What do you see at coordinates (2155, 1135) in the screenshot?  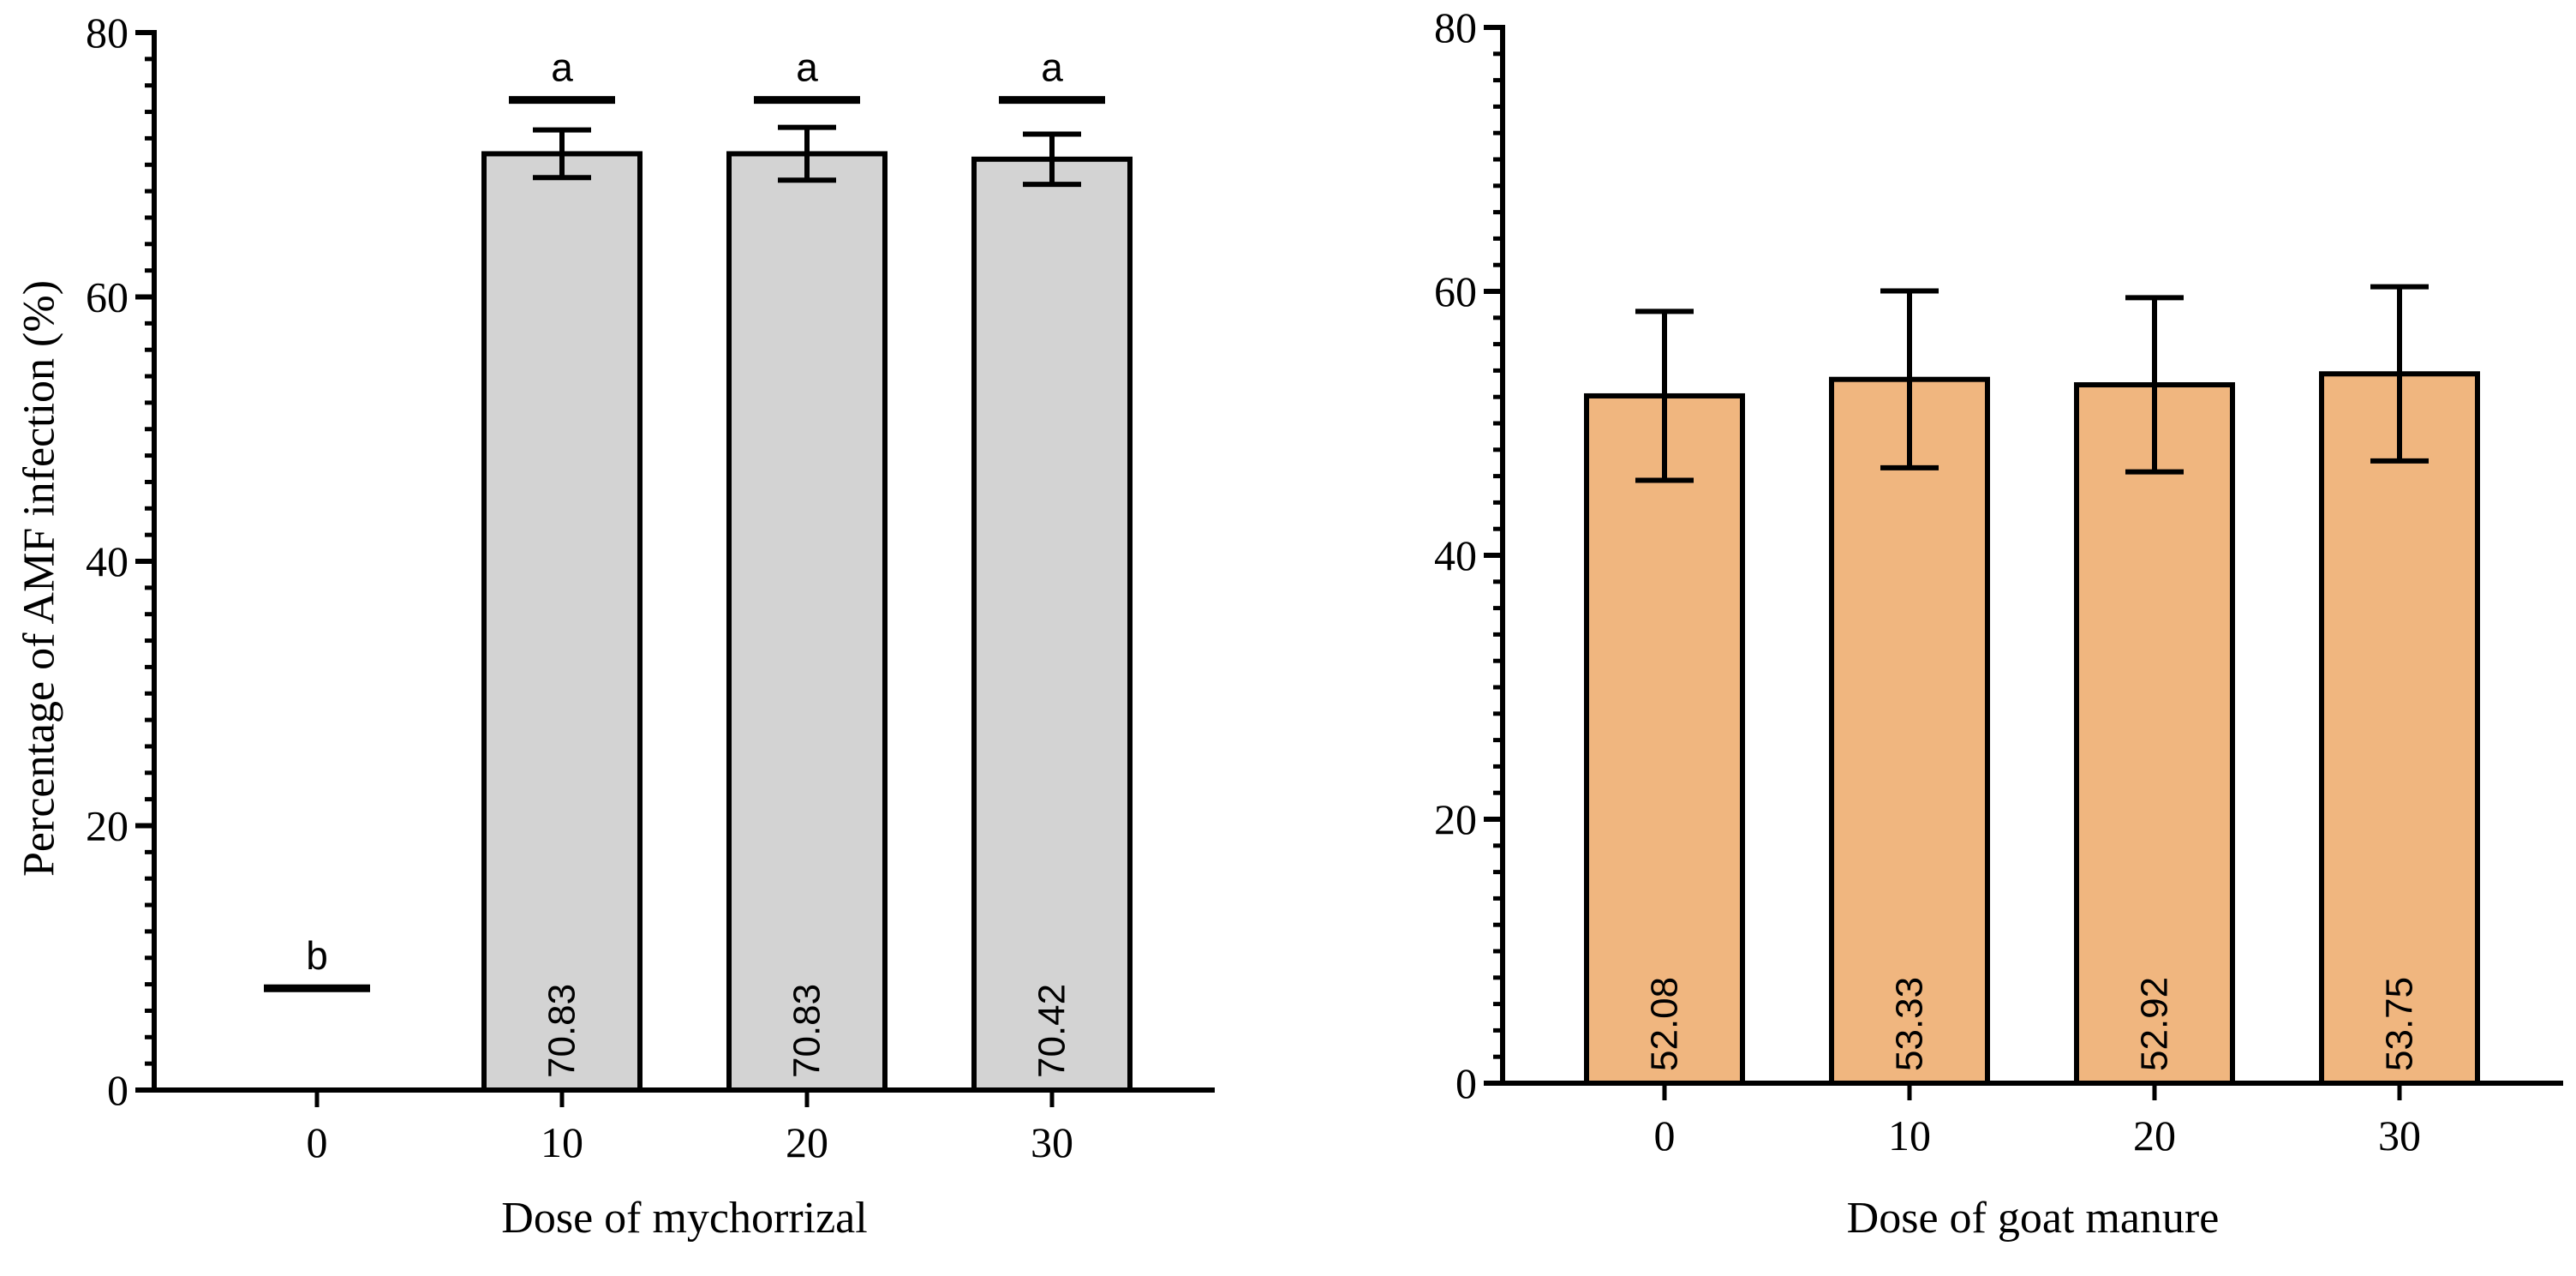 I see `chart1.x-tick-label-20: 20` at bounding box center [2155, 1135].